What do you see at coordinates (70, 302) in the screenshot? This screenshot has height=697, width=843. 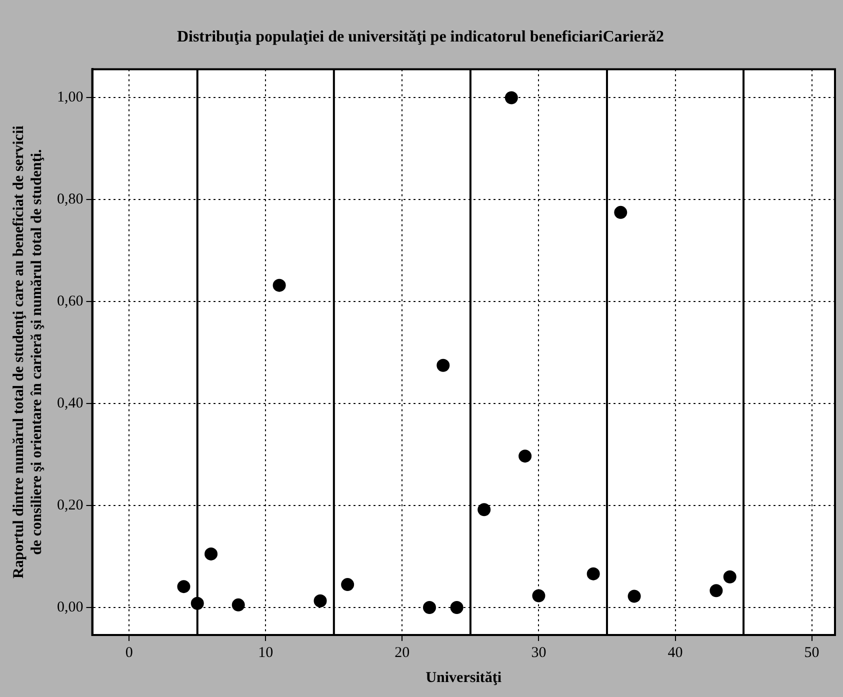 I see `y-tick-label: 0,60` at bounding box center [70, 302].